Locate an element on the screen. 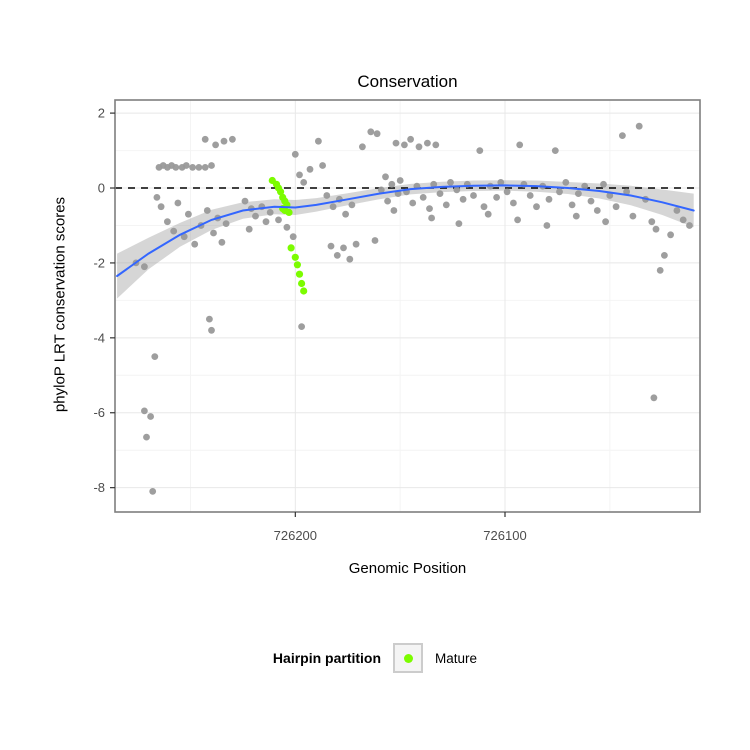 The height and width of the screenshot is (750, 750). y-tick-label: 2 is located at coordinates (101, 113).